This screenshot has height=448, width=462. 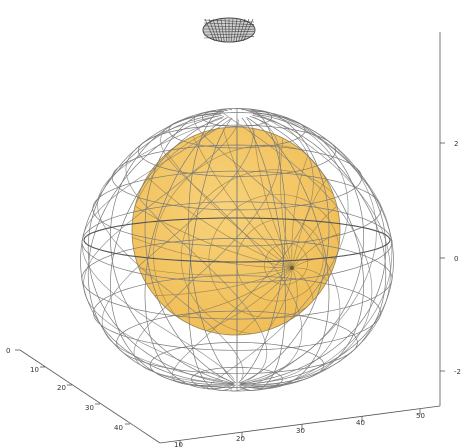 I want to click on left-tick-label: 20, so click(x=61, y=388).